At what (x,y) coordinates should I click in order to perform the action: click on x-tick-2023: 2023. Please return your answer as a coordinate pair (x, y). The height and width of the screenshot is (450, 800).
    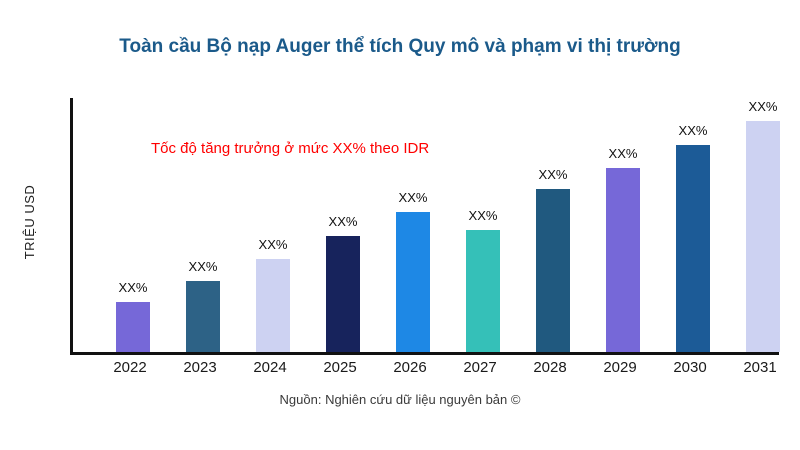
    Looking at the image, I should click on (200, 367).